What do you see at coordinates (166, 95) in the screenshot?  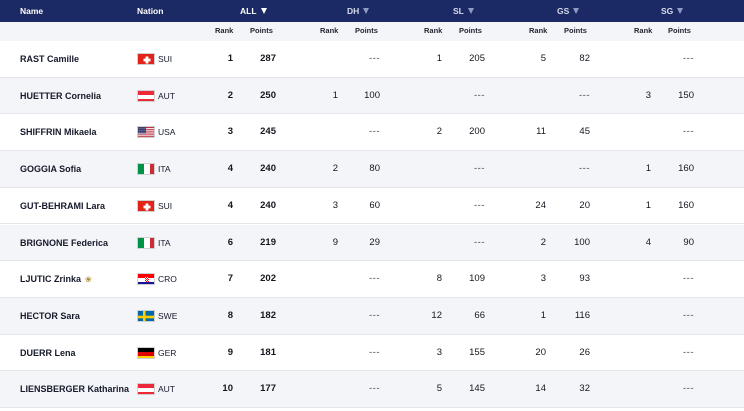 I see `nation-code: AUT` at bounding box center [166, 95].